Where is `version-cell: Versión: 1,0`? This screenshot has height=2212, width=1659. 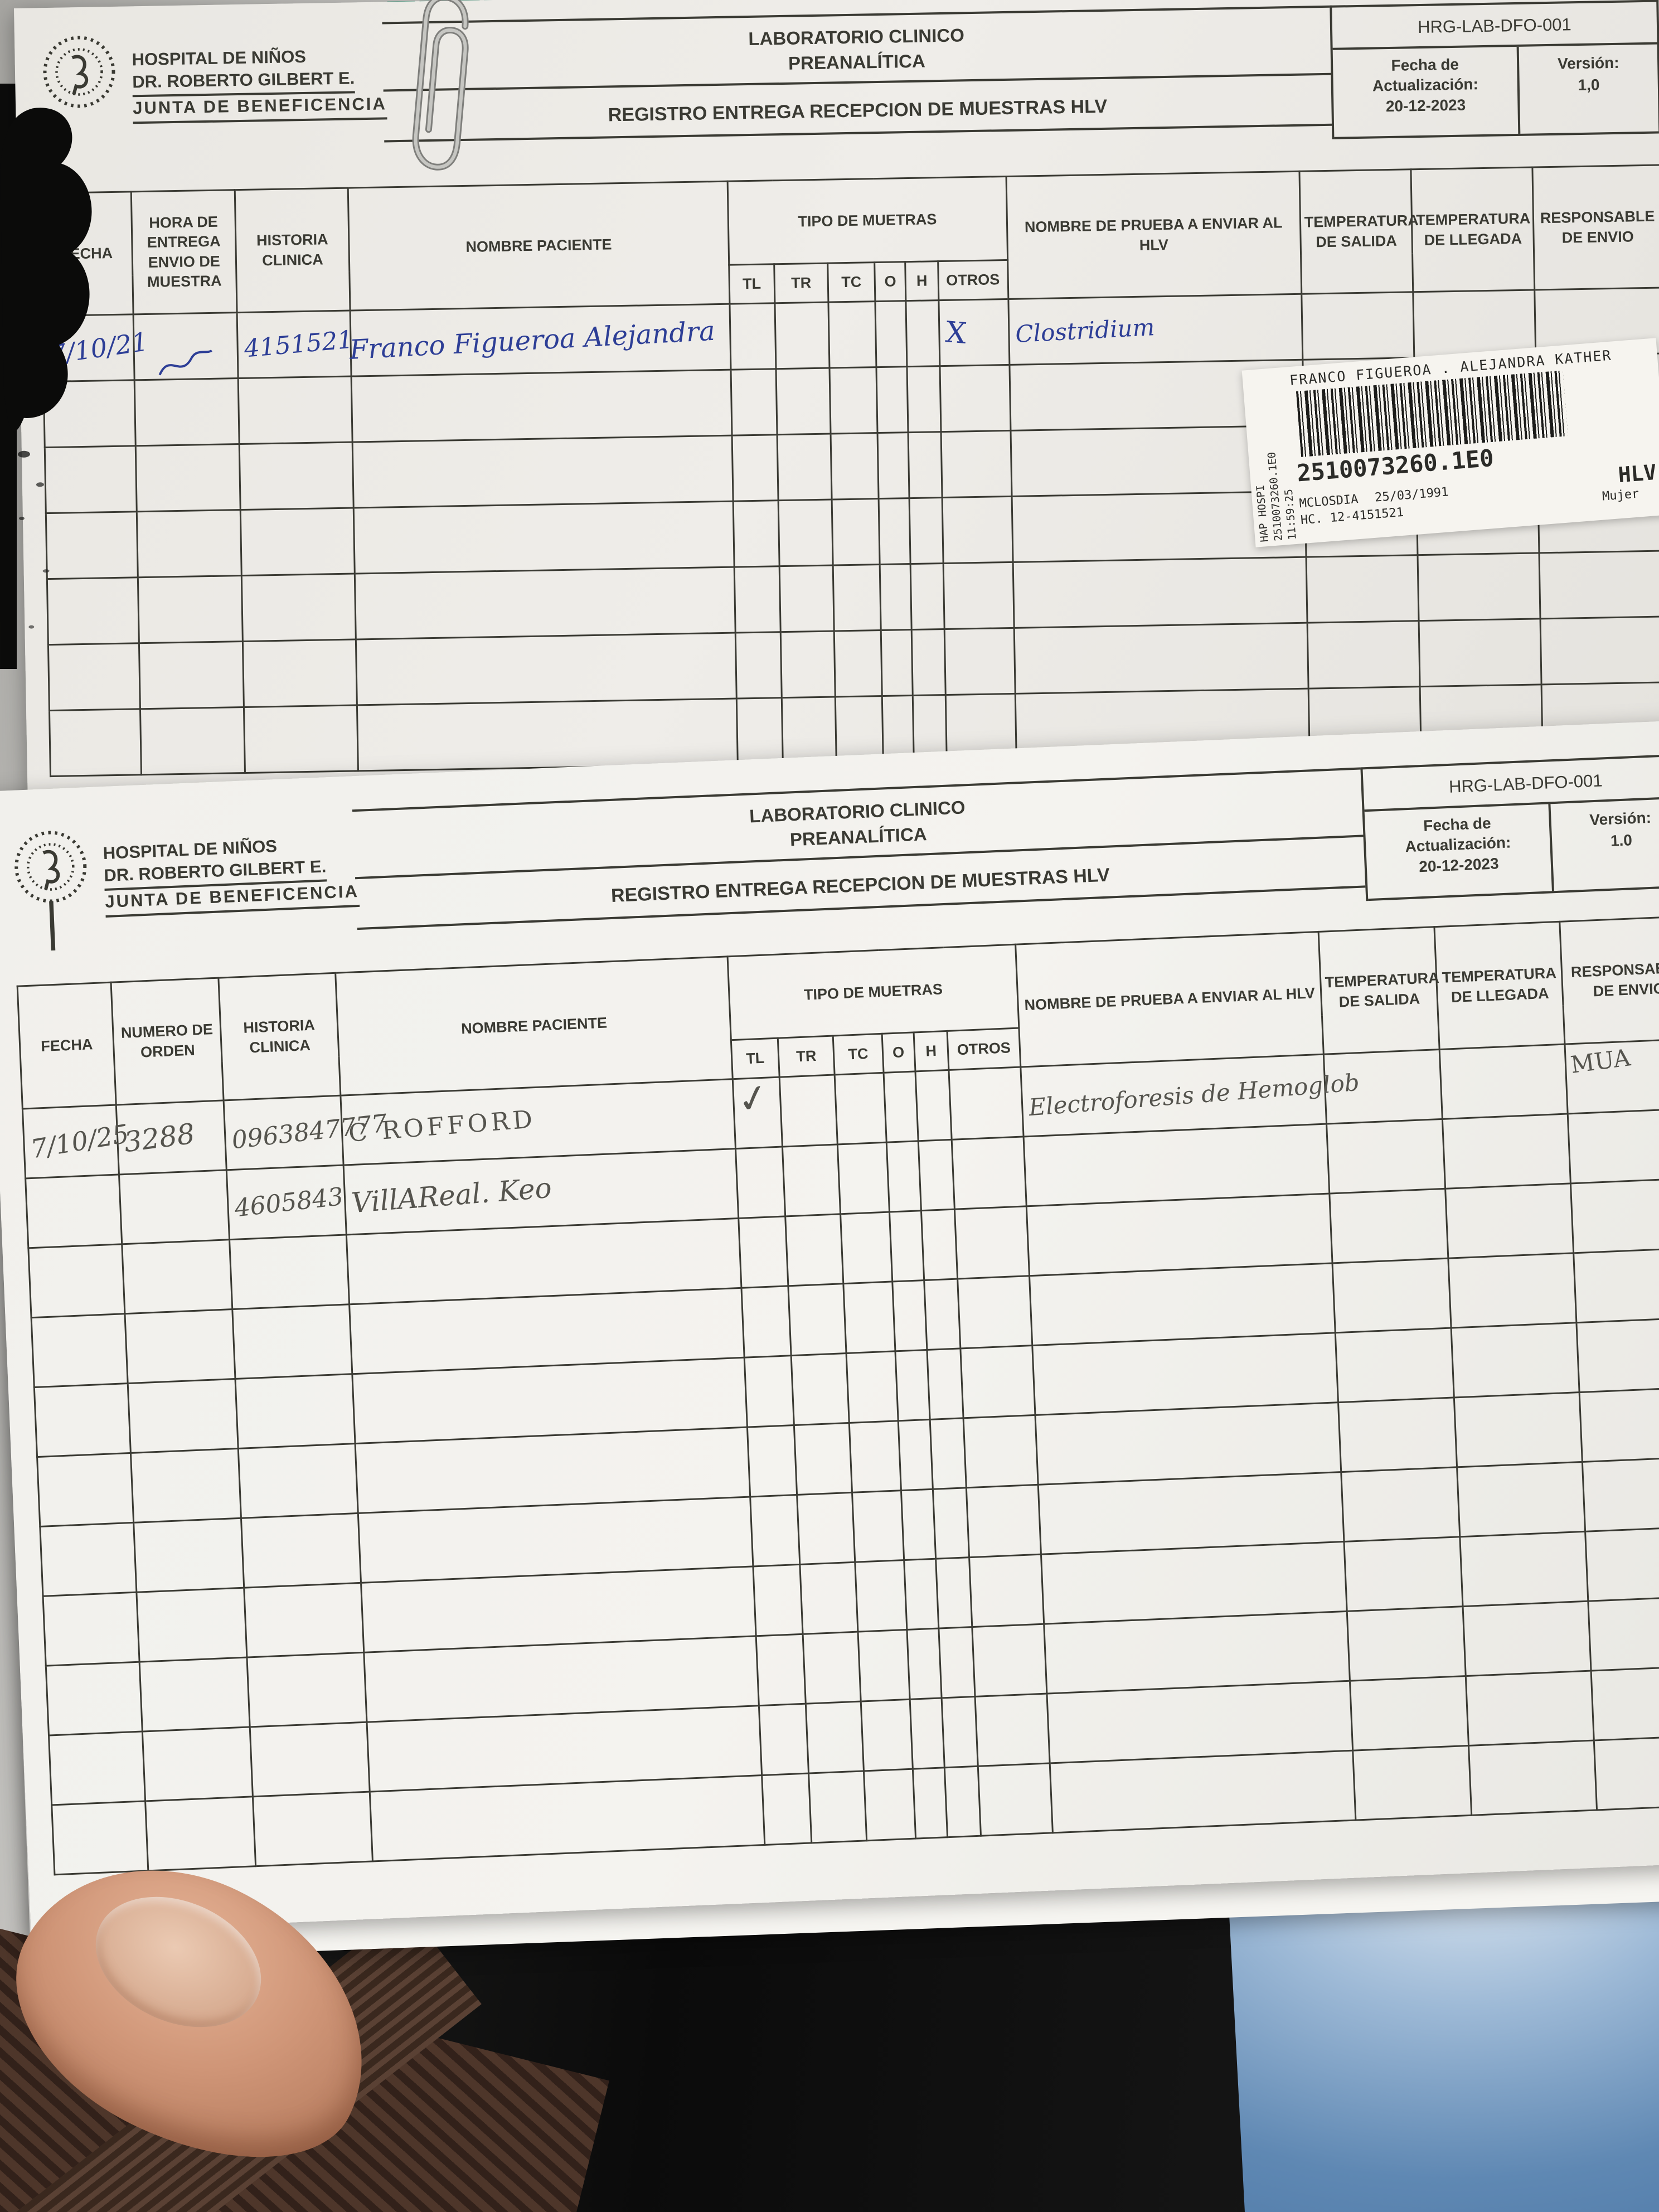
version-cell: Versión: 1,0 is located at coordinates (1588, 89).